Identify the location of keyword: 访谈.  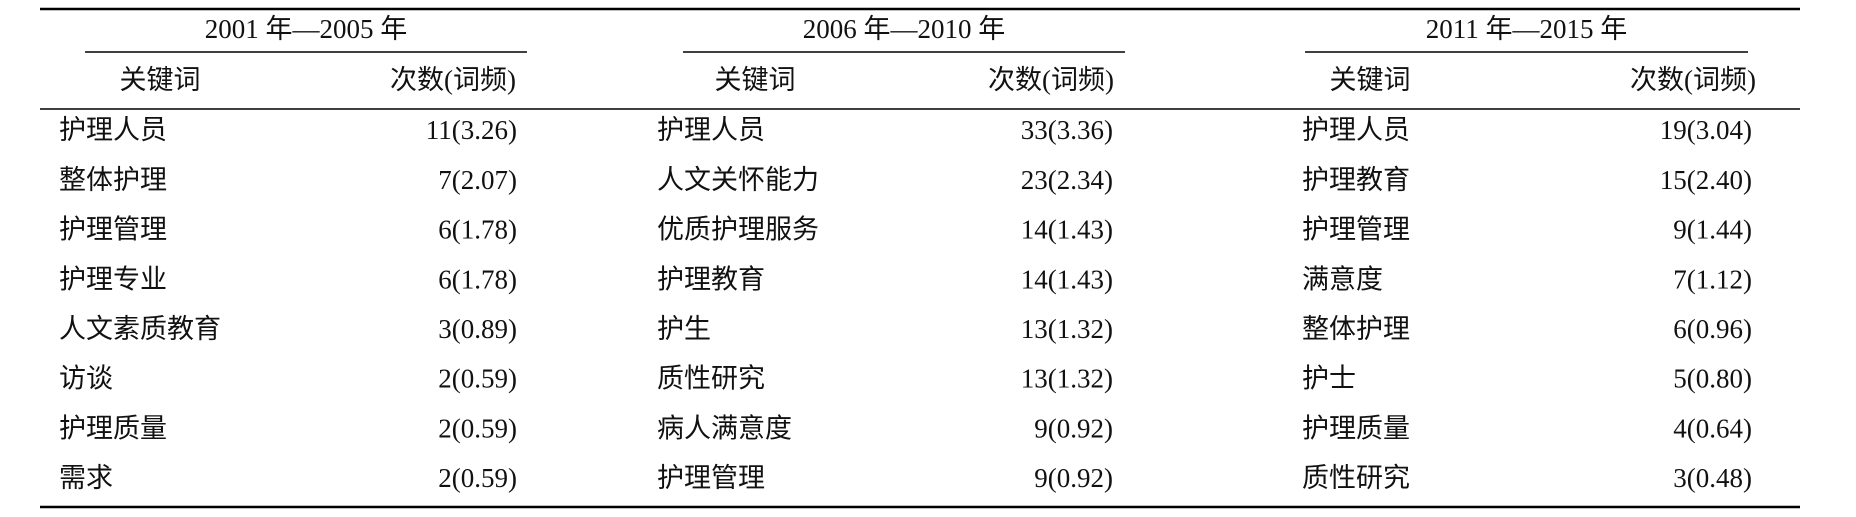
(86, 379).